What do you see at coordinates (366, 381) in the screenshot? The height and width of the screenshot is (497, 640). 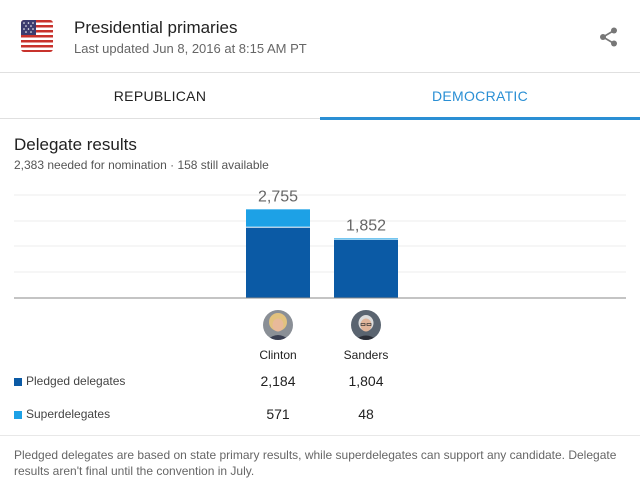 I see `sanders-pledged-value: 1,804` at bounding box center [366, 381].